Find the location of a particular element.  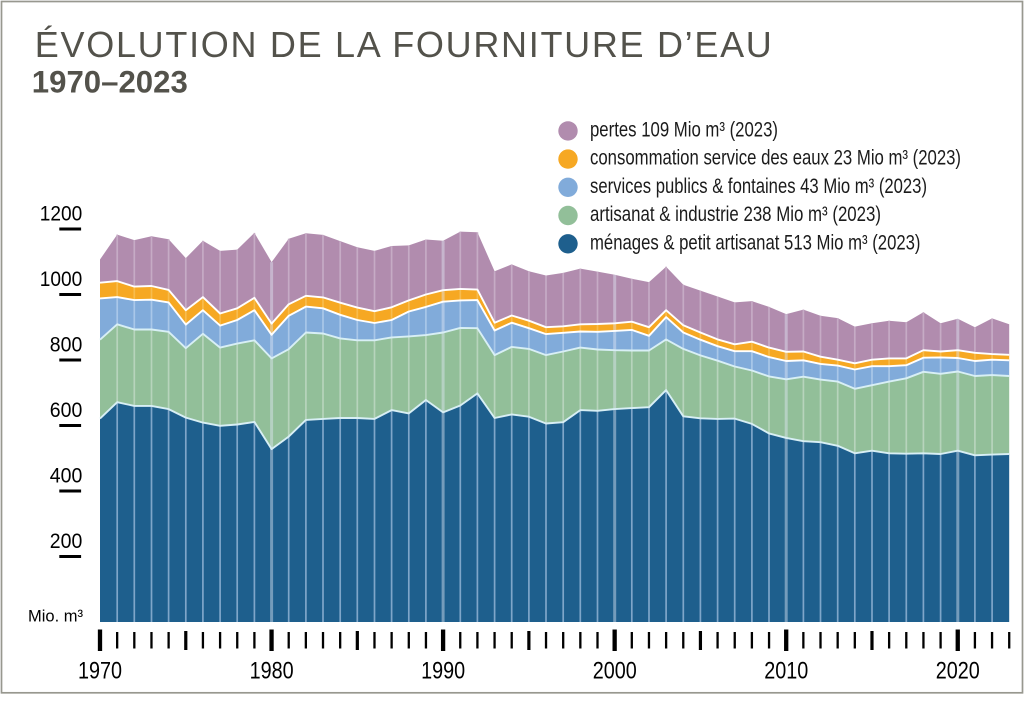

svg-text: pertes 109 Mio m³ (2023) is located at coordinates (684, 130).